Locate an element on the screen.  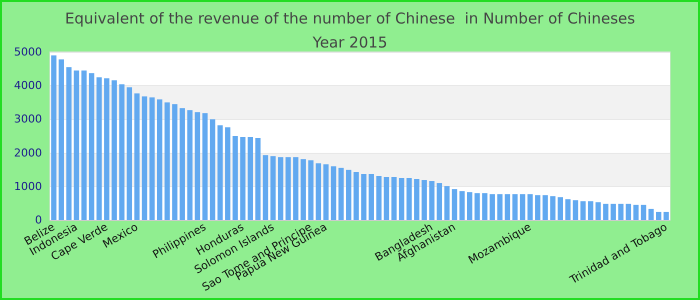
y-tick-label: 0 is located at coordinates (38, 220).